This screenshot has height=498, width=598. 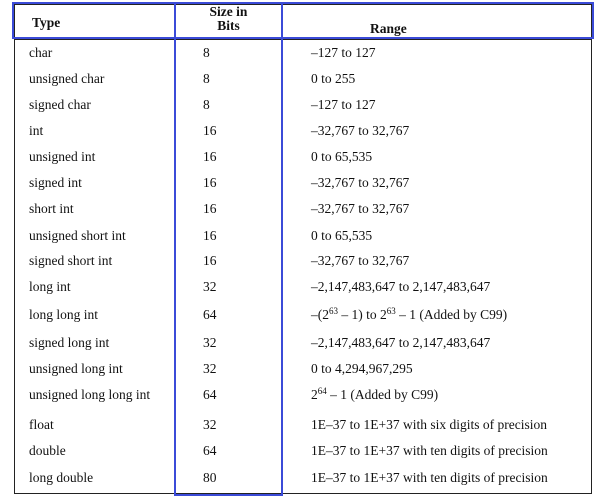 What do you see at coordinates (47, 450) in the screenshot?
I see `cell-type: double` at bounding box center [47, 450].